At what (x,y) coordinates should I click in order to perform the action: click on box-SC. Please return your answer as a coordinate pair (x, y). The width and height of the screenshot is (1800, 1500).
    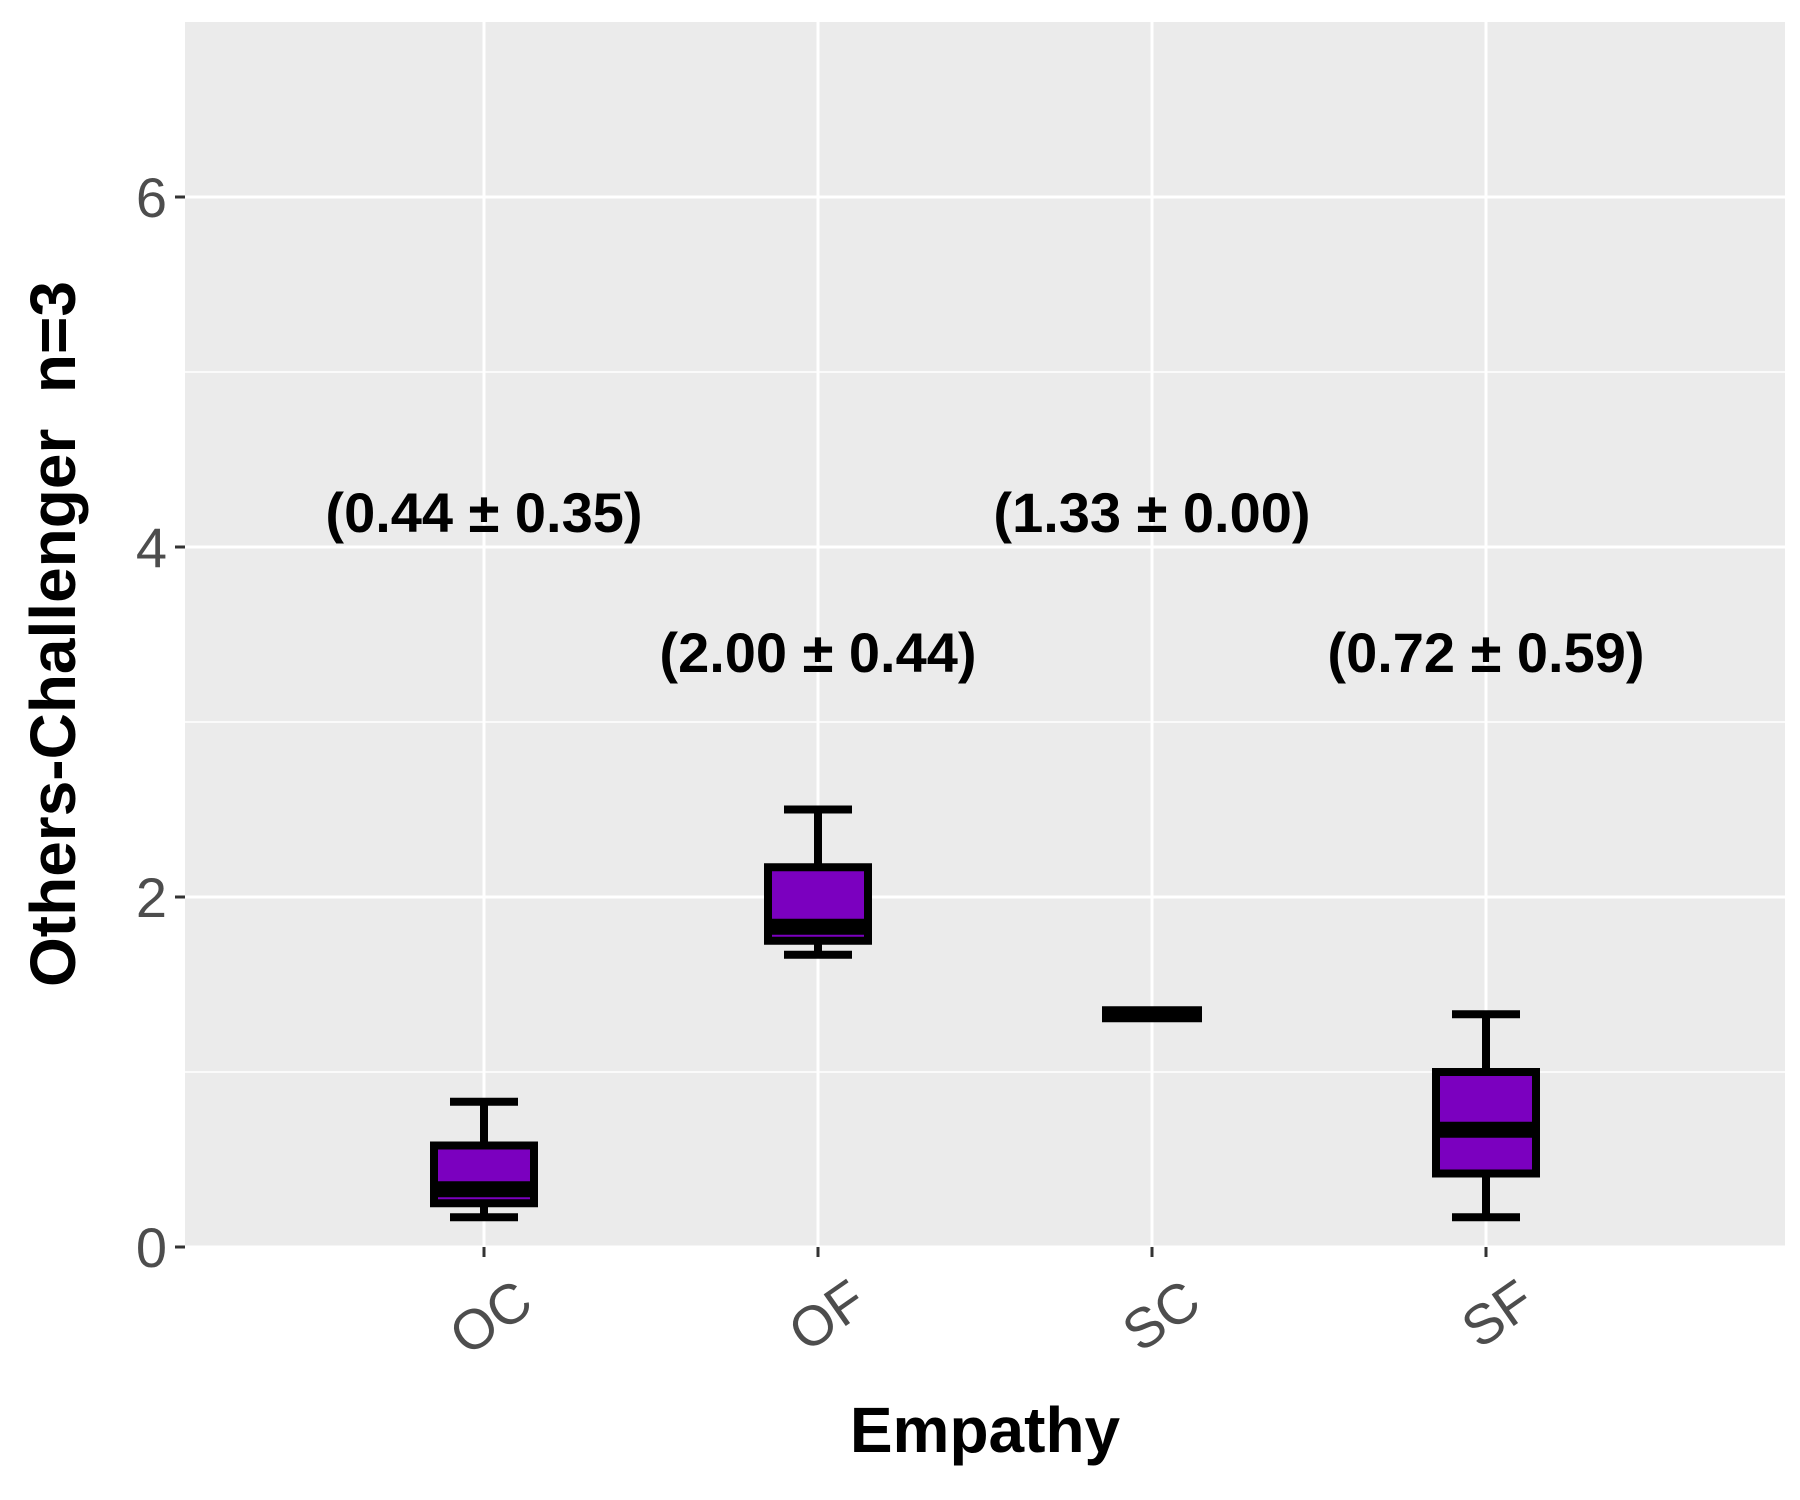
    Looking at the image, I should click on (1152, 1014).